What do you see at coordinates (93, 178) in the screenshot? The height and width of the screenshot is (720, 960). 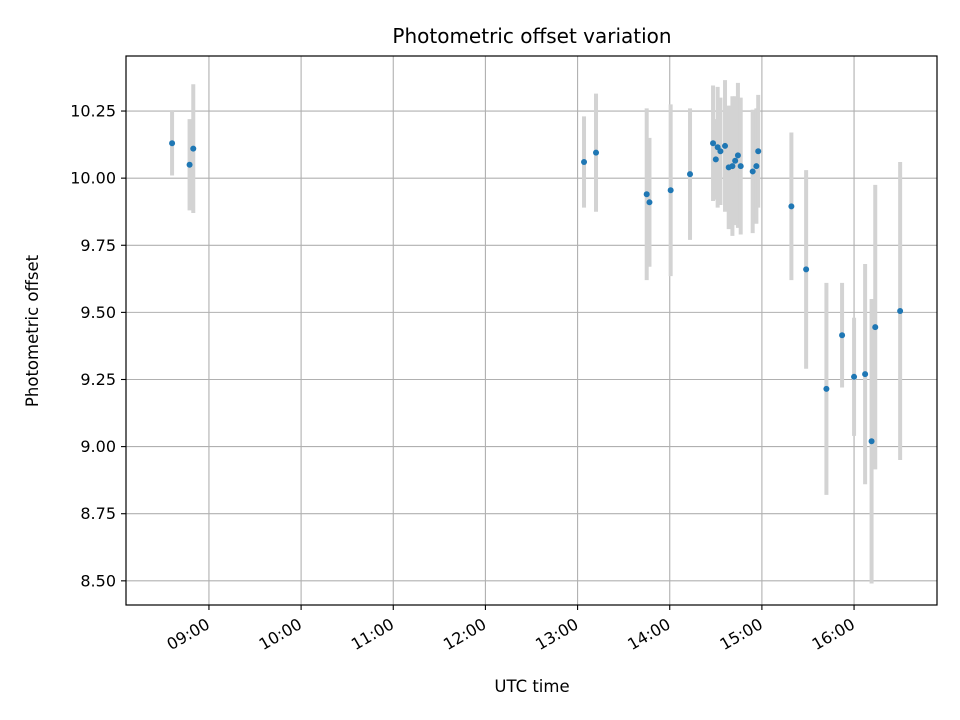 I see `y-tick-label: 10.00` at bounding box center [93, 178].